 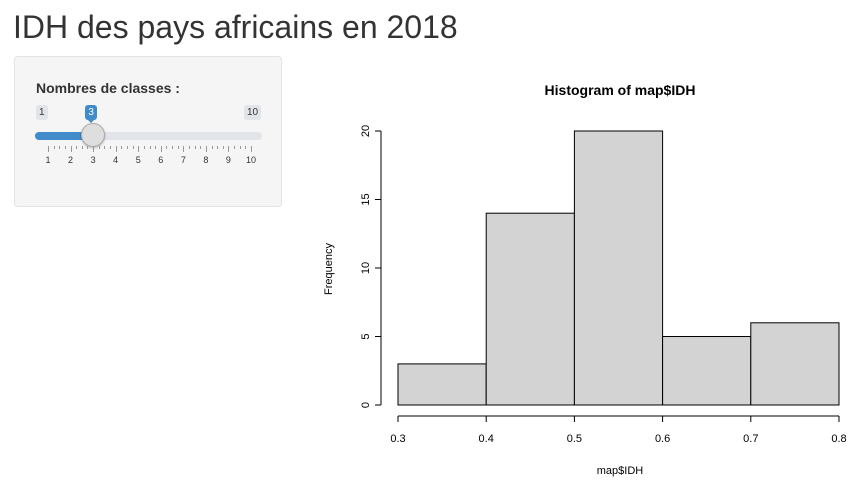 I want to click on x-tick-label: 0.4, so click(x=486, y=439).